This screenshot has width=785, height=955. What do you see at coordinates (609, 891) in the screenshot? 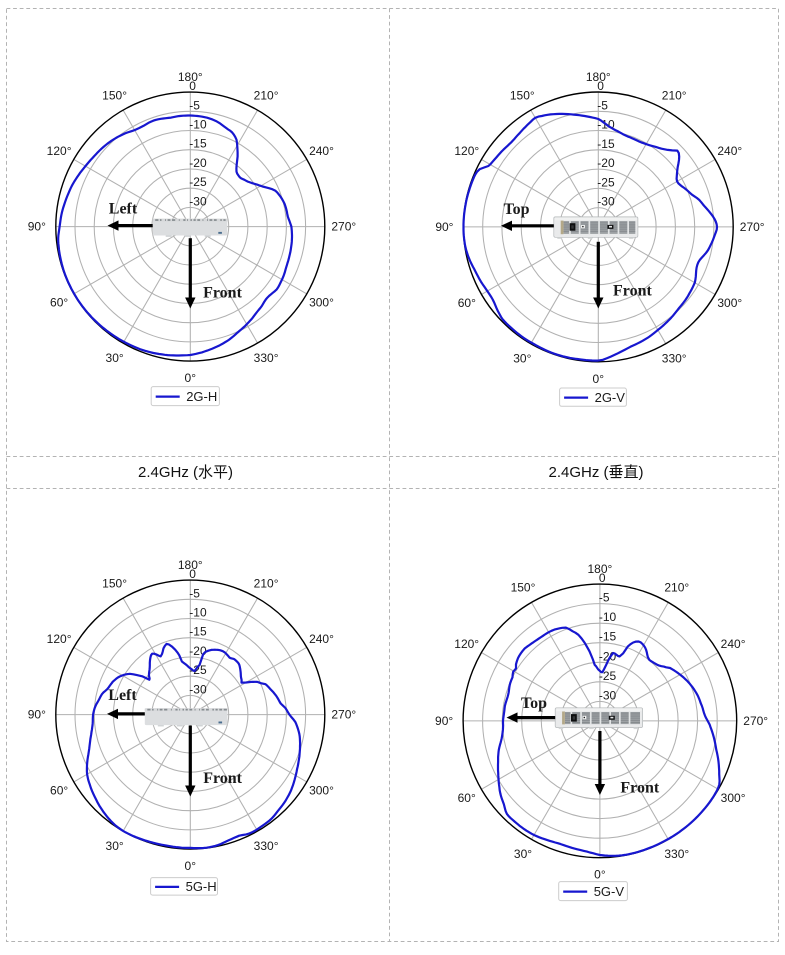
I see `svg-text: 5G-V` at bounding box center [609, 891].